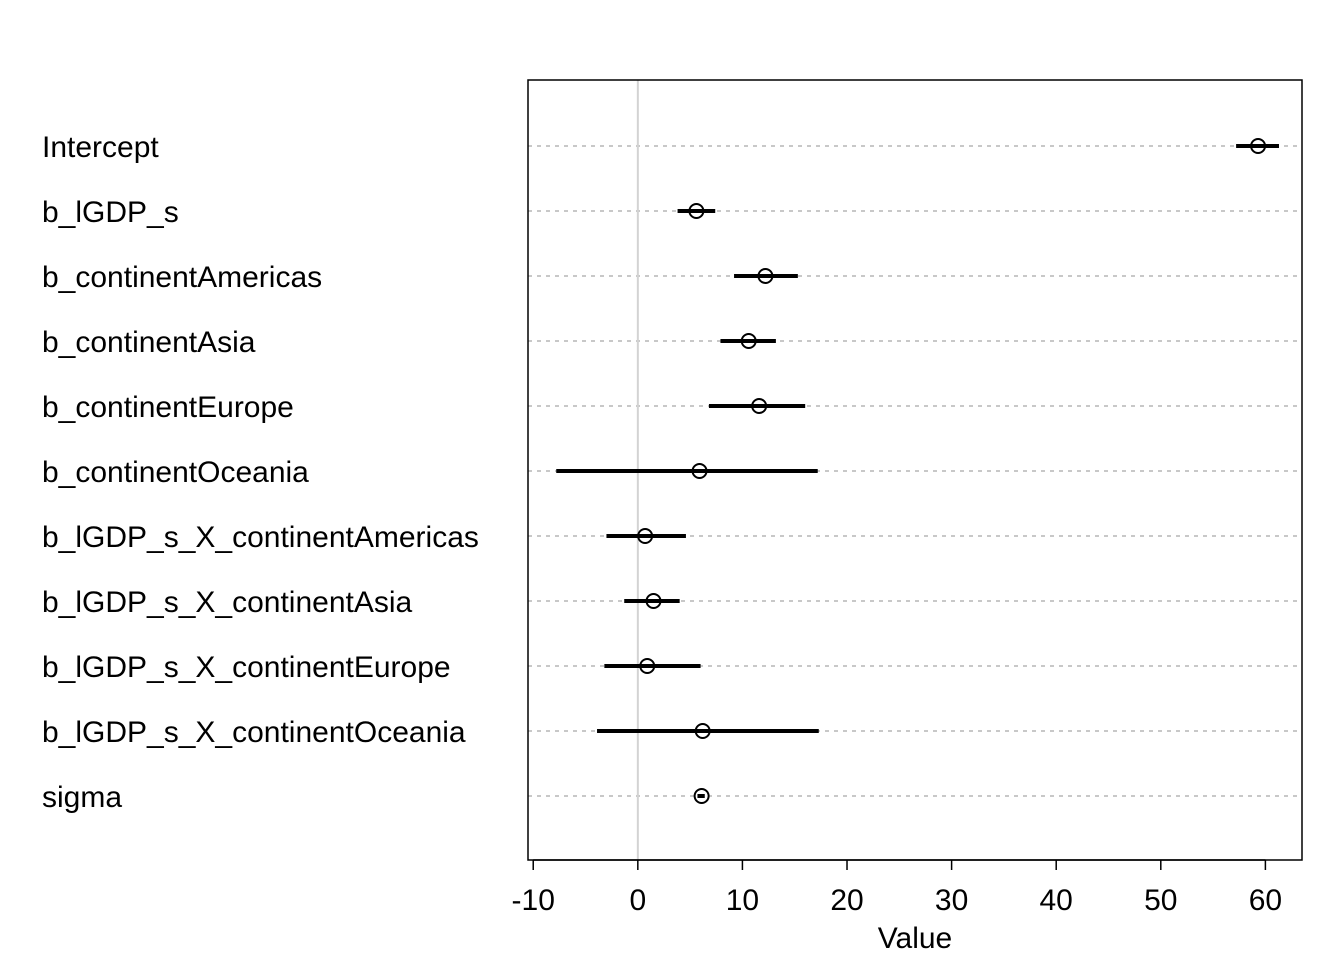 The width and height of the screenshot is (1344, 960). Describe the element at coordinates (149, 342) in the screenshot. I see `row-label: b_continentAsia` at that location.